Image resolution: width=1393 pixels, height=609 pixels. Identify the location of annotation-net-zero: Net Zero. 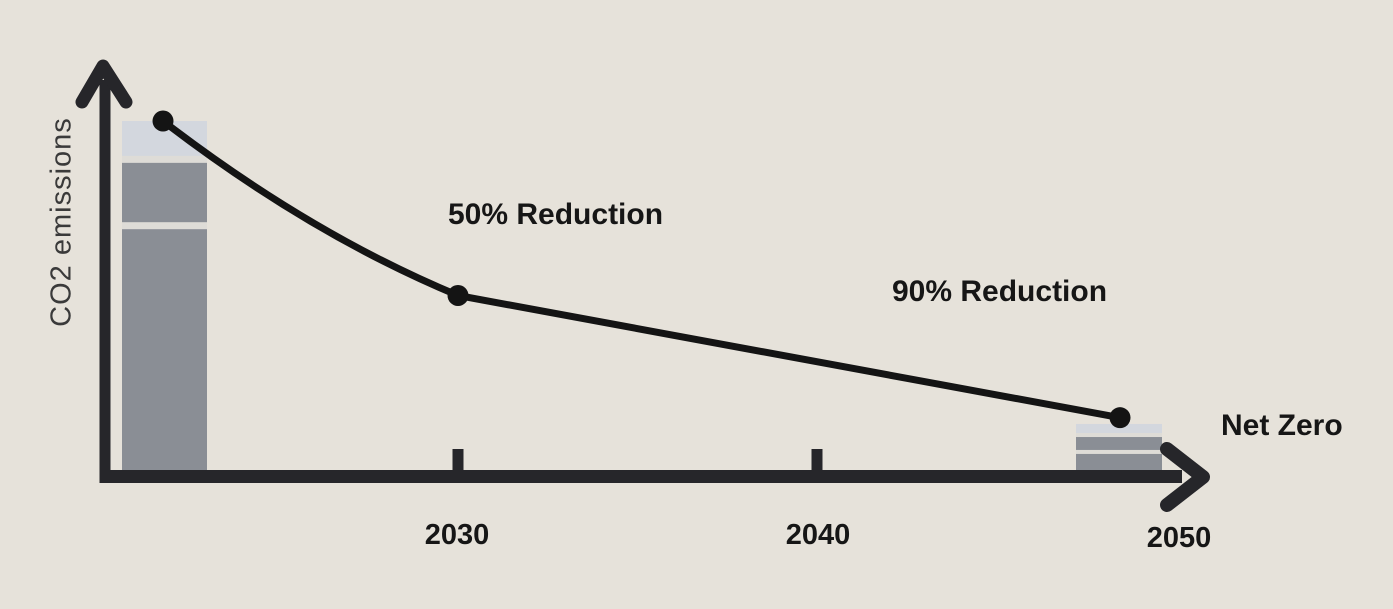
(1282, 425).